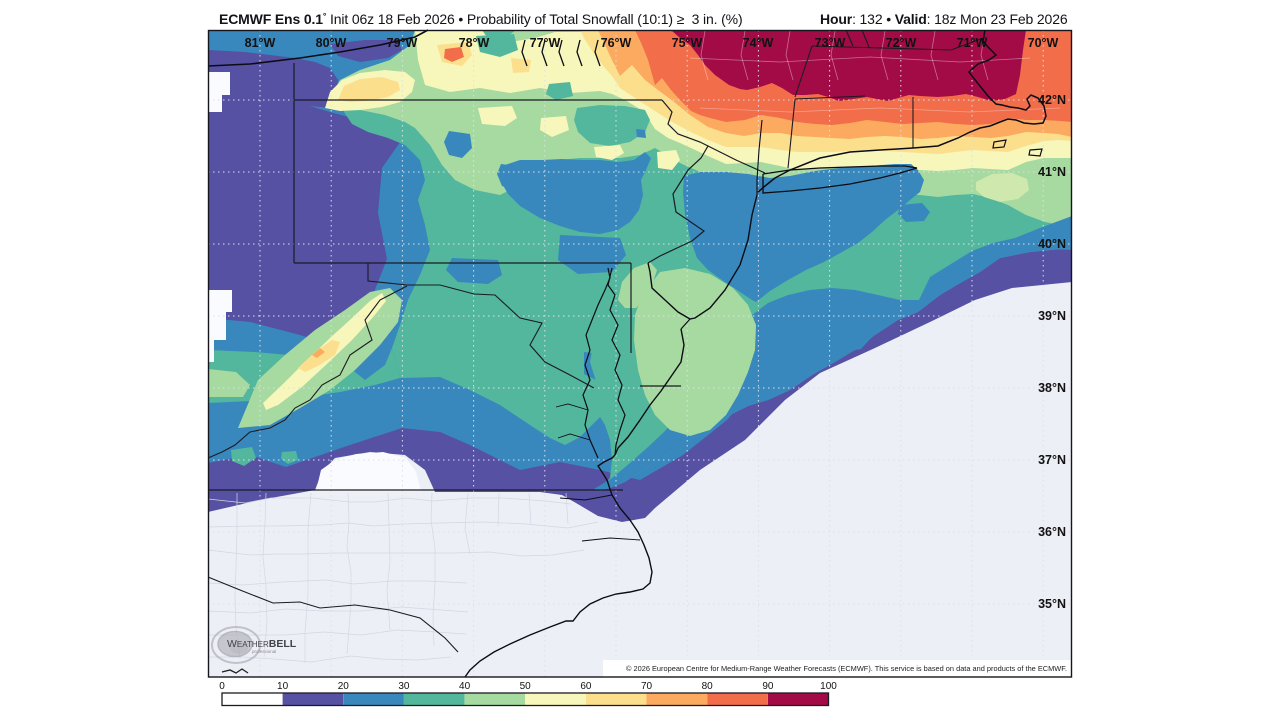 The image size is (1280, 720). Describe the element at coordinates (586, 686) in the screenshot. I see `svg-text: 60` at that location.